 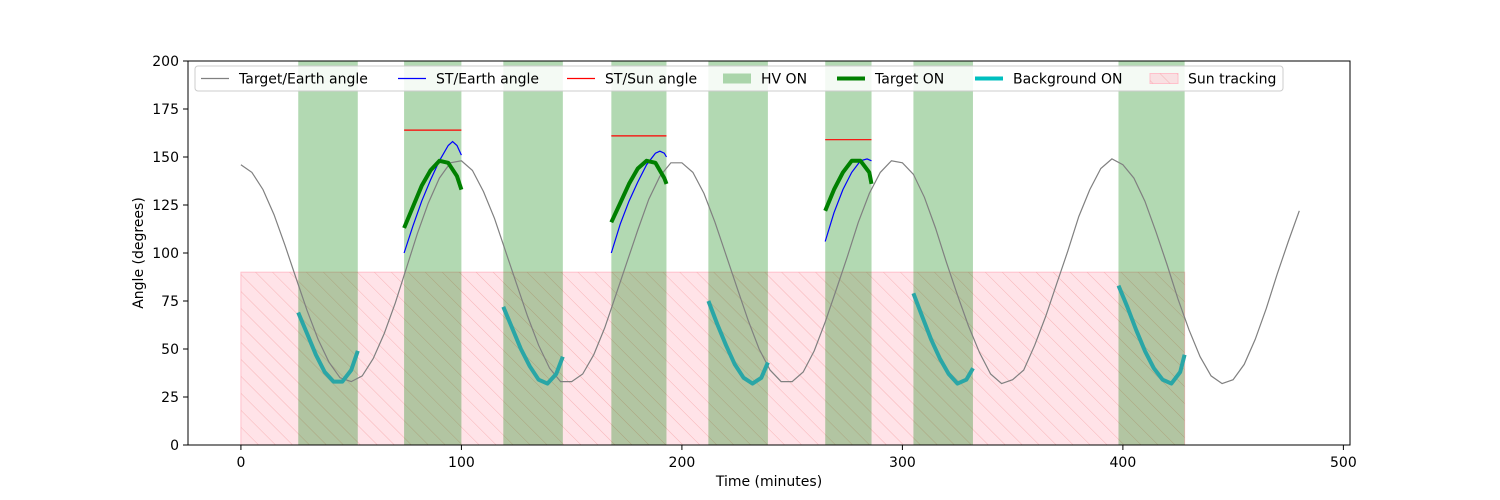 What do you see at coordinates (784, 80) in the screenshot?
I see `legend-label: HV ON` at bounding box center [784, 80].